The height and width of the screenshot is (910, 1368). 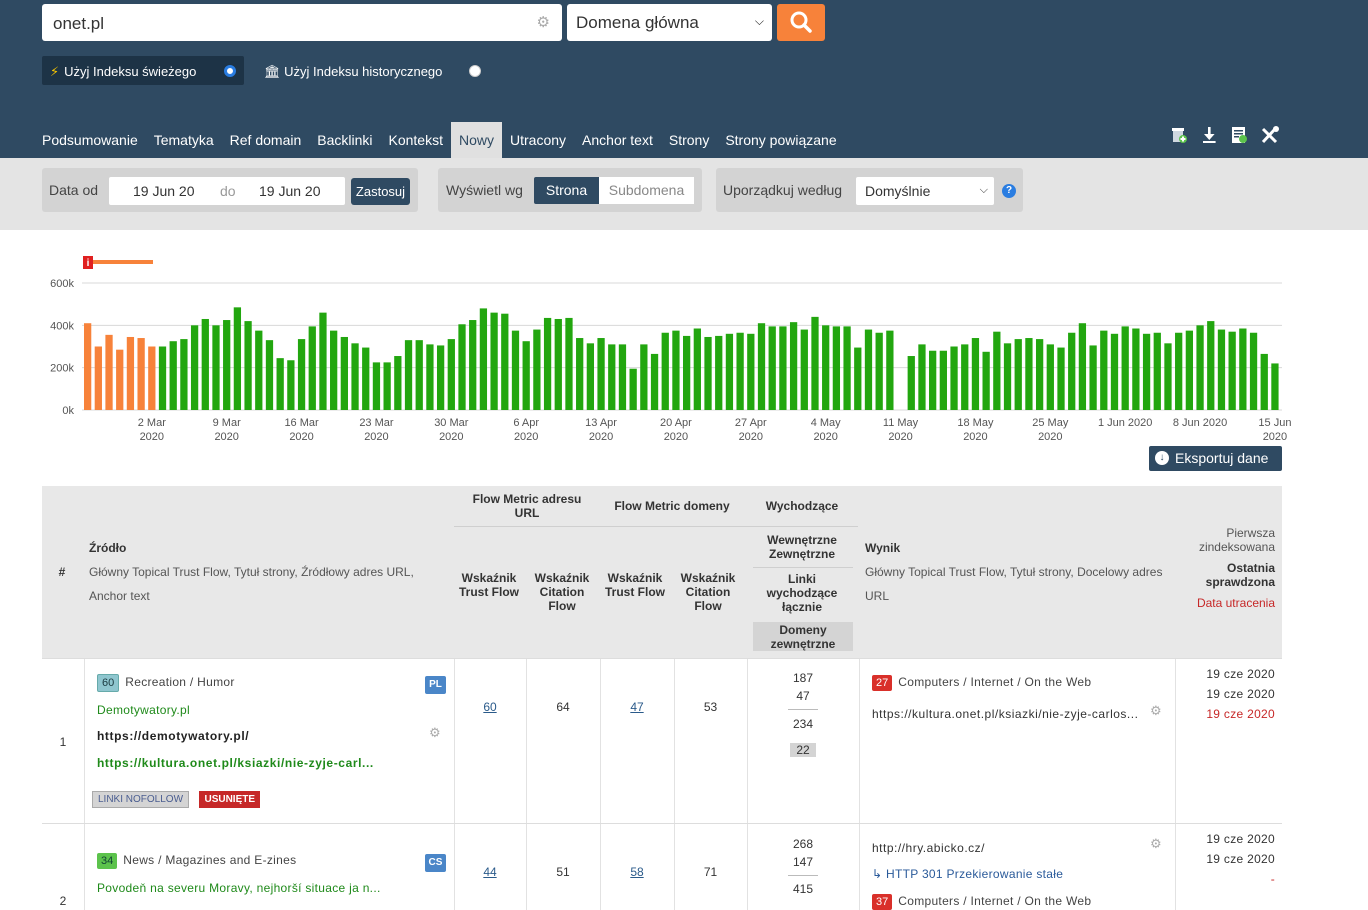 What do you see at coordinates (68, 411) in the screenshot?
I see `y-tick-label: 0k` at bounding box center [68, 411].